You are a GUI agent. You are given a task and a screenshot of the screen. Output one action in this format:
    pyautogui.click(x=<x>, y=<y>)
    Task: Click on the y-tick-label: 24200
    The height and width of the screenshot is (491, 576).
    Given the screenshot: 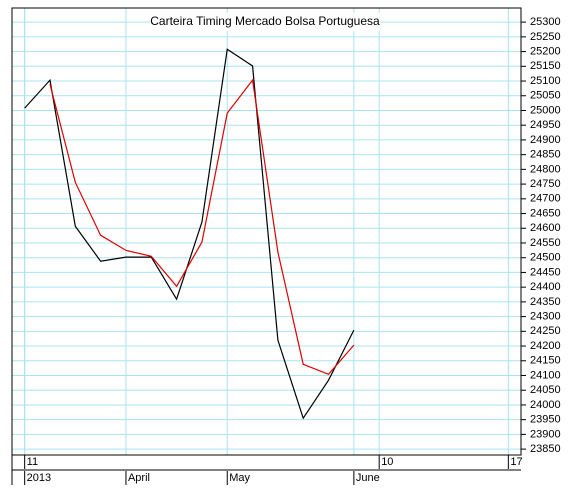 What is the action you would take?
    pyautogui.click(x=545, y=346)
    